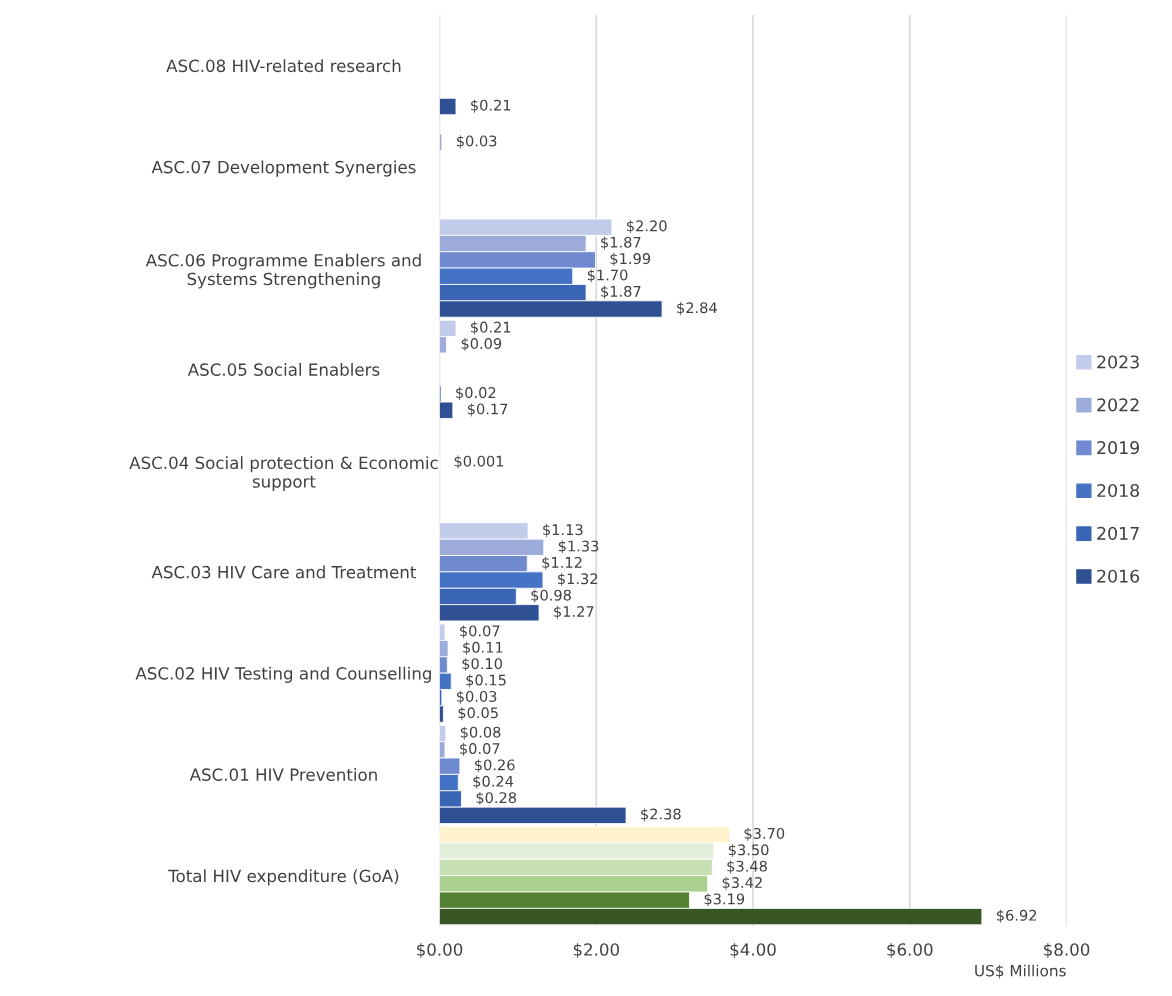  Describe the element at coordinates (476, 393) in the screenshot. I see `data-label: $0.02` at that location.